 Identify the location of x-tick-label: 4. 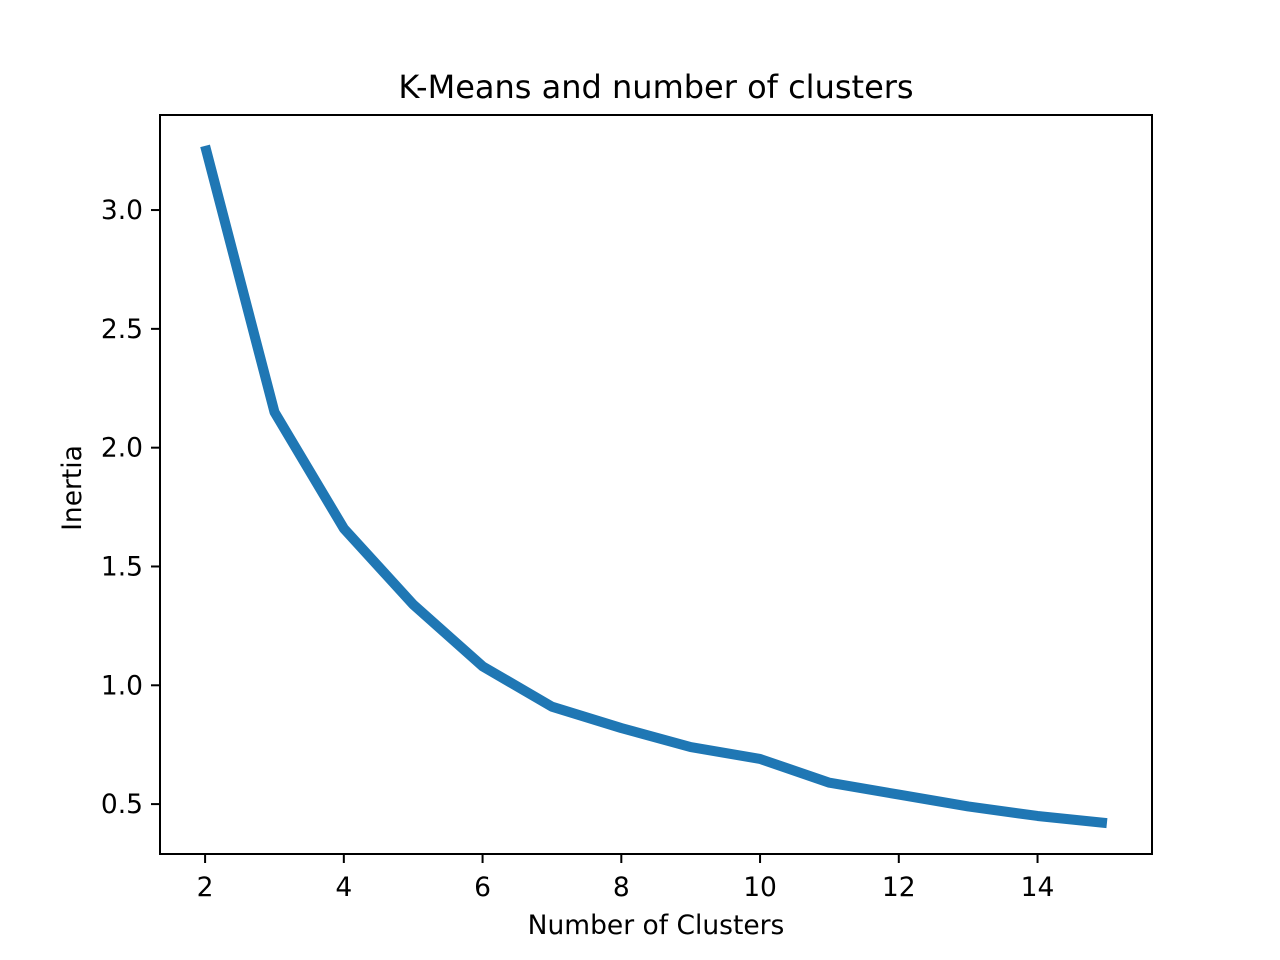
(343, 887).